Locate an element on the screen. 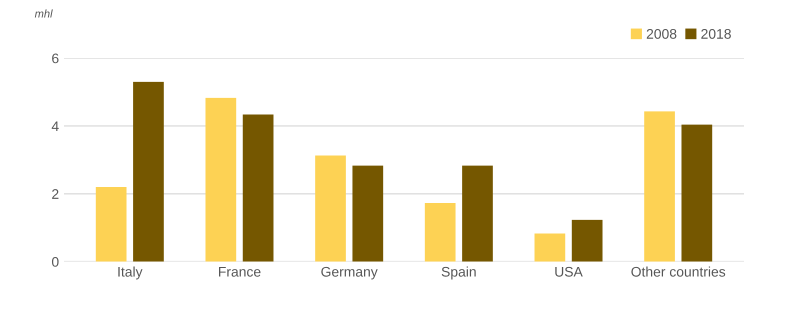  y-tick-label: 2 is located at coordinates (55, 194).